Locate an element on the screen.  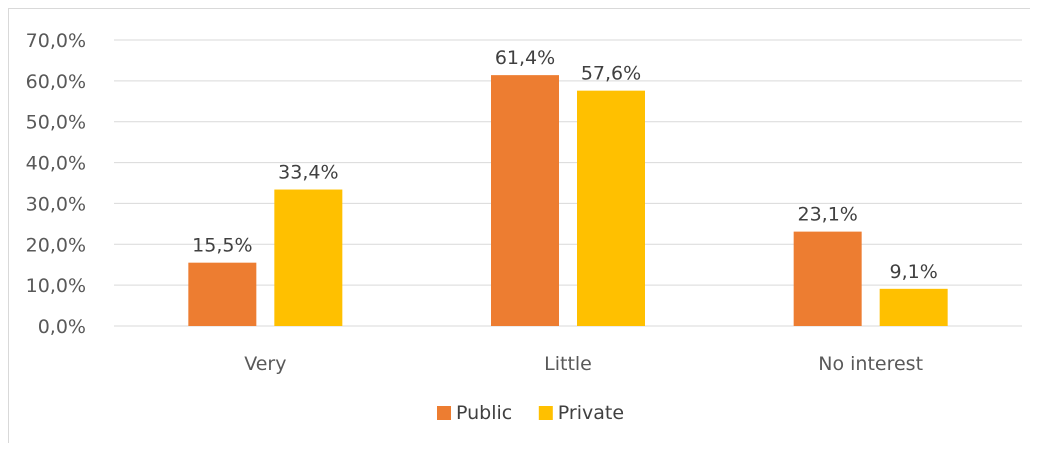
y-tick-label: 40,0% is located at coordinates (56, 164).